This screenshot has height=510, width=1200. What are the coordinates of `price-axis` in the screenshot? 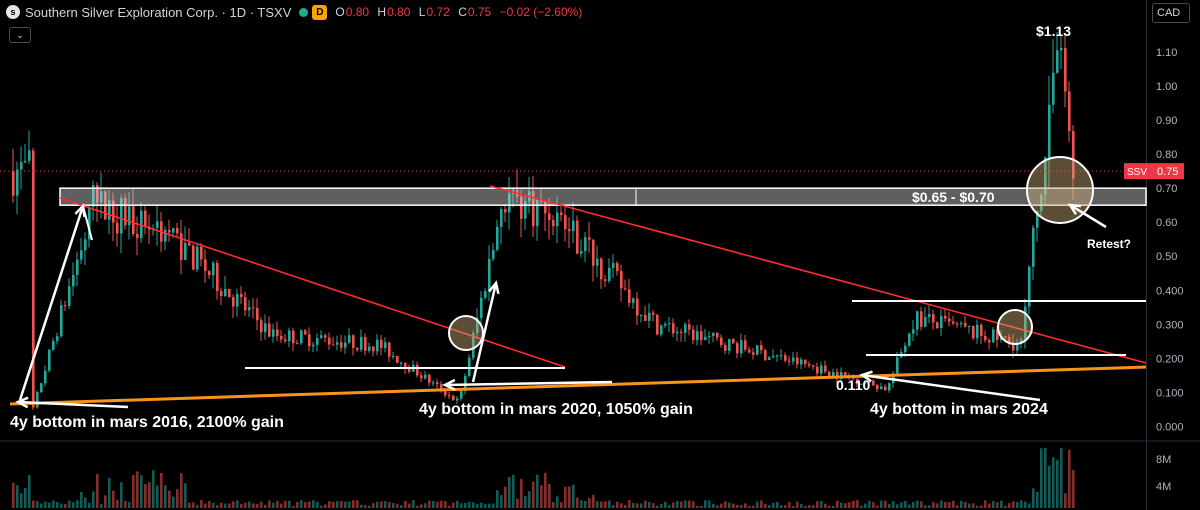 It's located at (1173, 255).